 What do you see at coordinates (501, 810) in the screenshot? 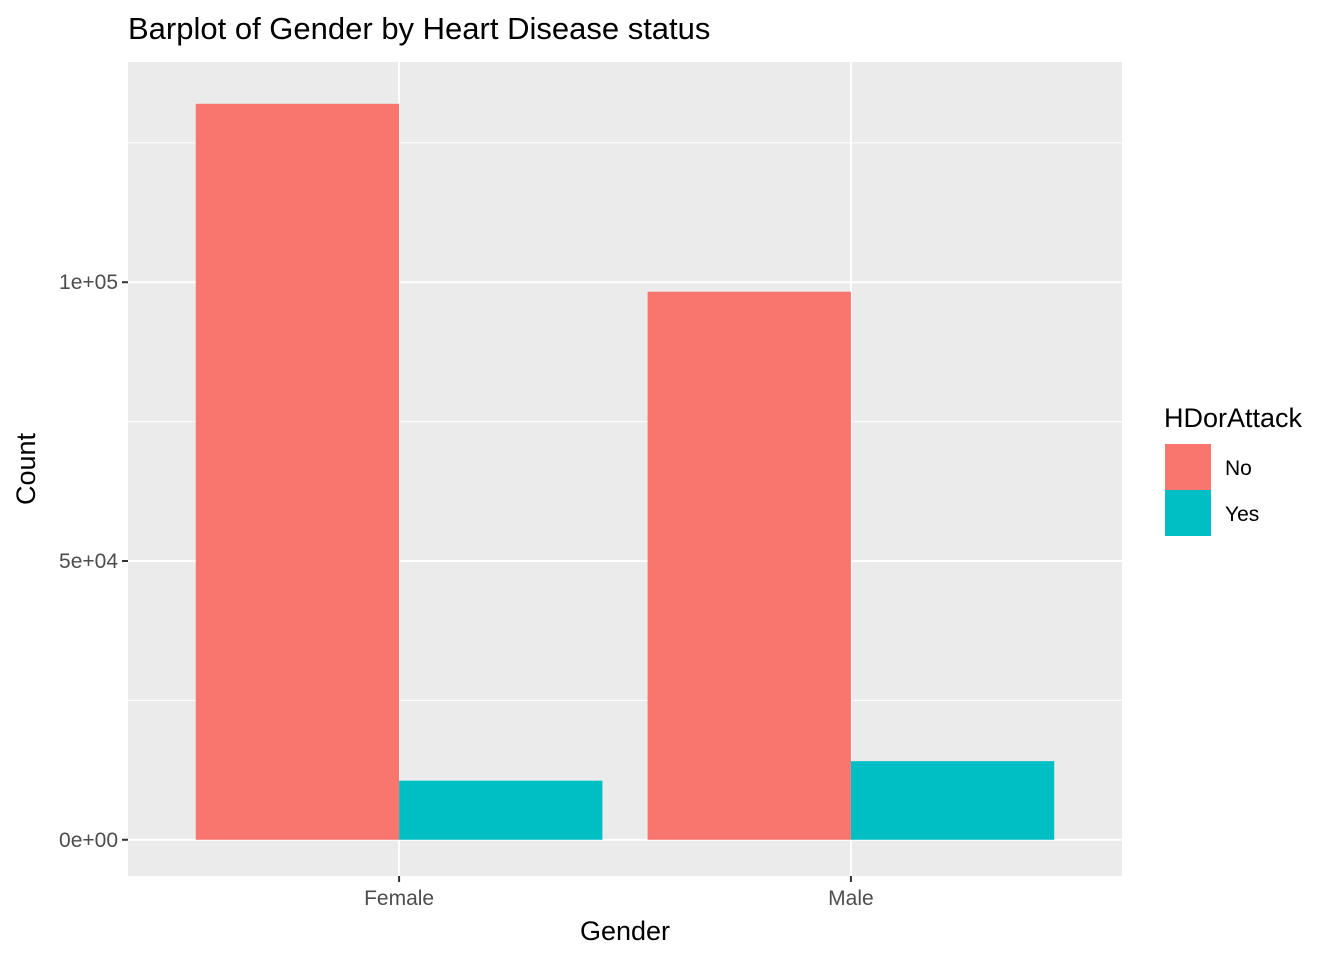
I see `bar-female-yes` at bounding box center [501, 810].